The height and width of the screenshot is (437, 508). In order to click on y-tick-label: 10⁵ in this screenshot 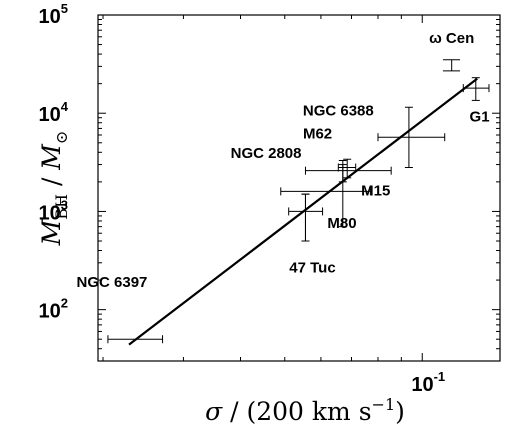, I will do `click(53, 14)`.